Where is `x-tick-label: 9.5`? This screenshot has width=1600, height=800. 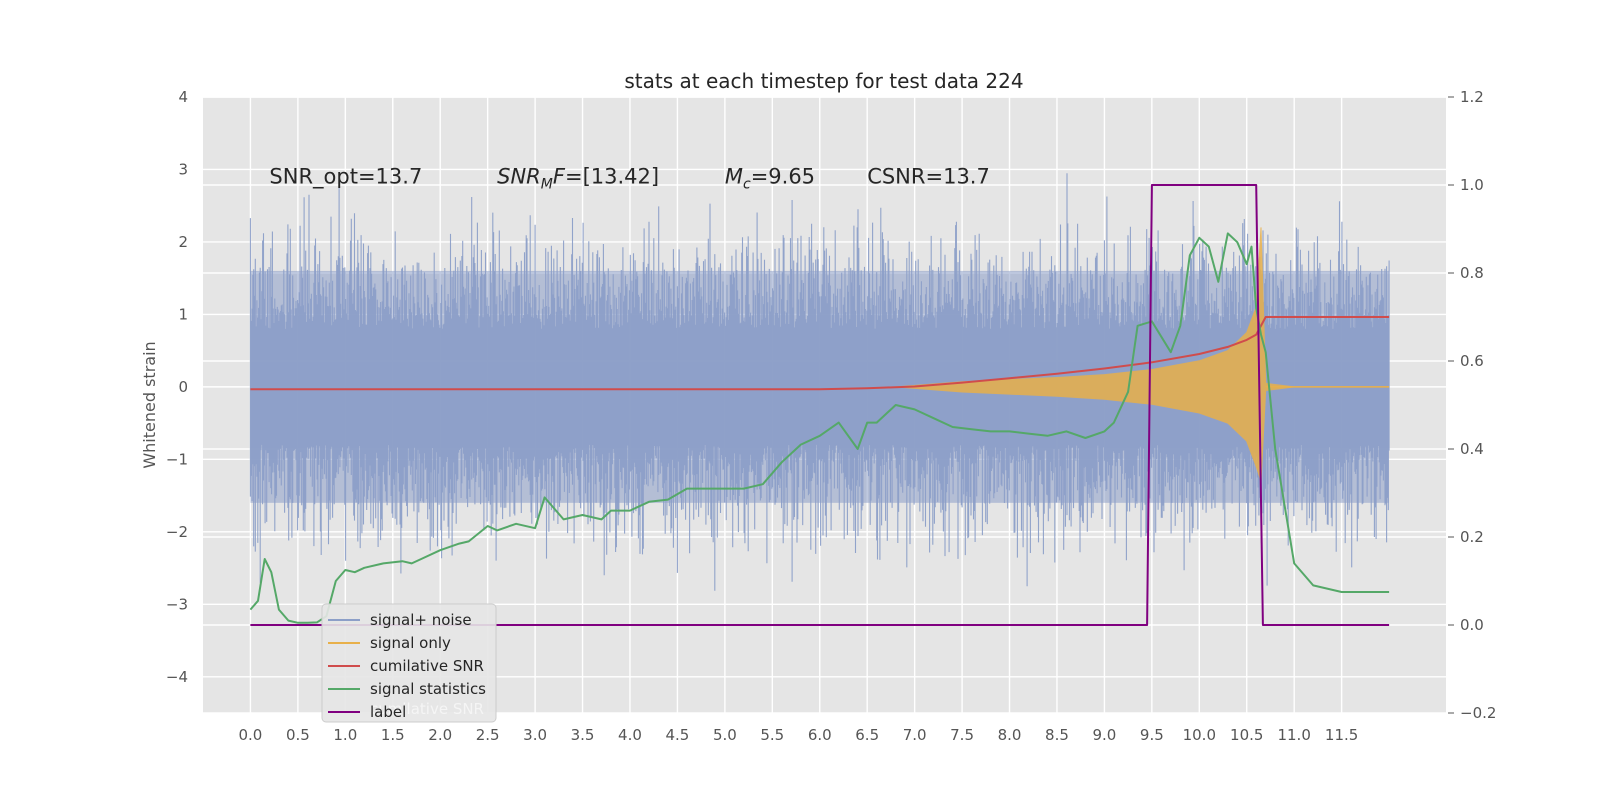
x-tick-label: 9.5 is located at coordinates (1152, 735).